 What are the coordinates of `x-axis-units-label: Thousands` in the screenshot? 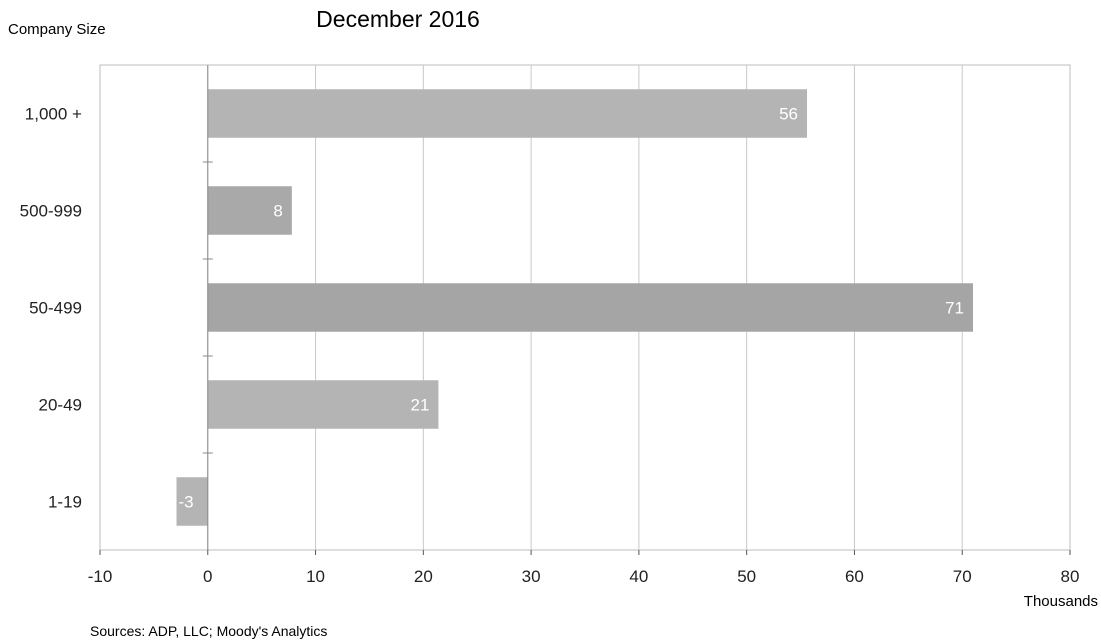 It's located at (1061, 601).